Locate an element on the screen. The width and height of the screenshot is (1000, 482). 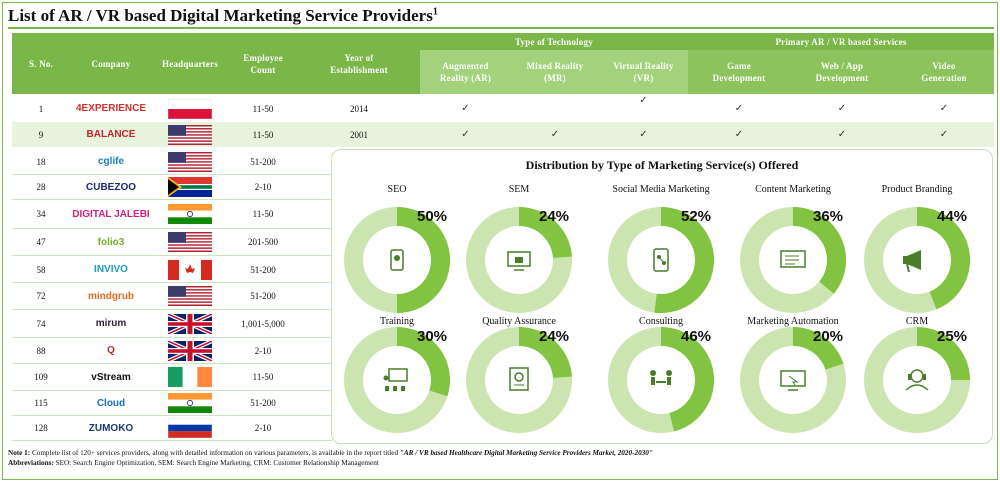
donut-seo is located at coordinates (397, 260).